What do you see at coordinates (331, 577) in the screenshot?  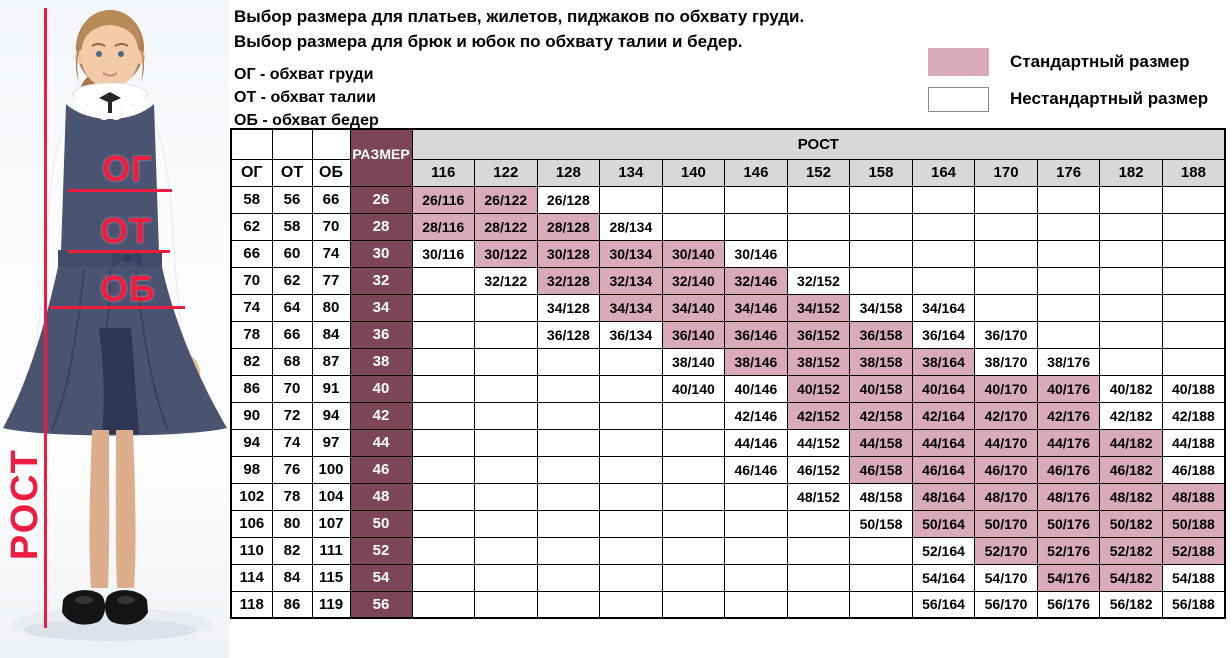 I see `hip-value: 115` at bounding box center [331, 577].